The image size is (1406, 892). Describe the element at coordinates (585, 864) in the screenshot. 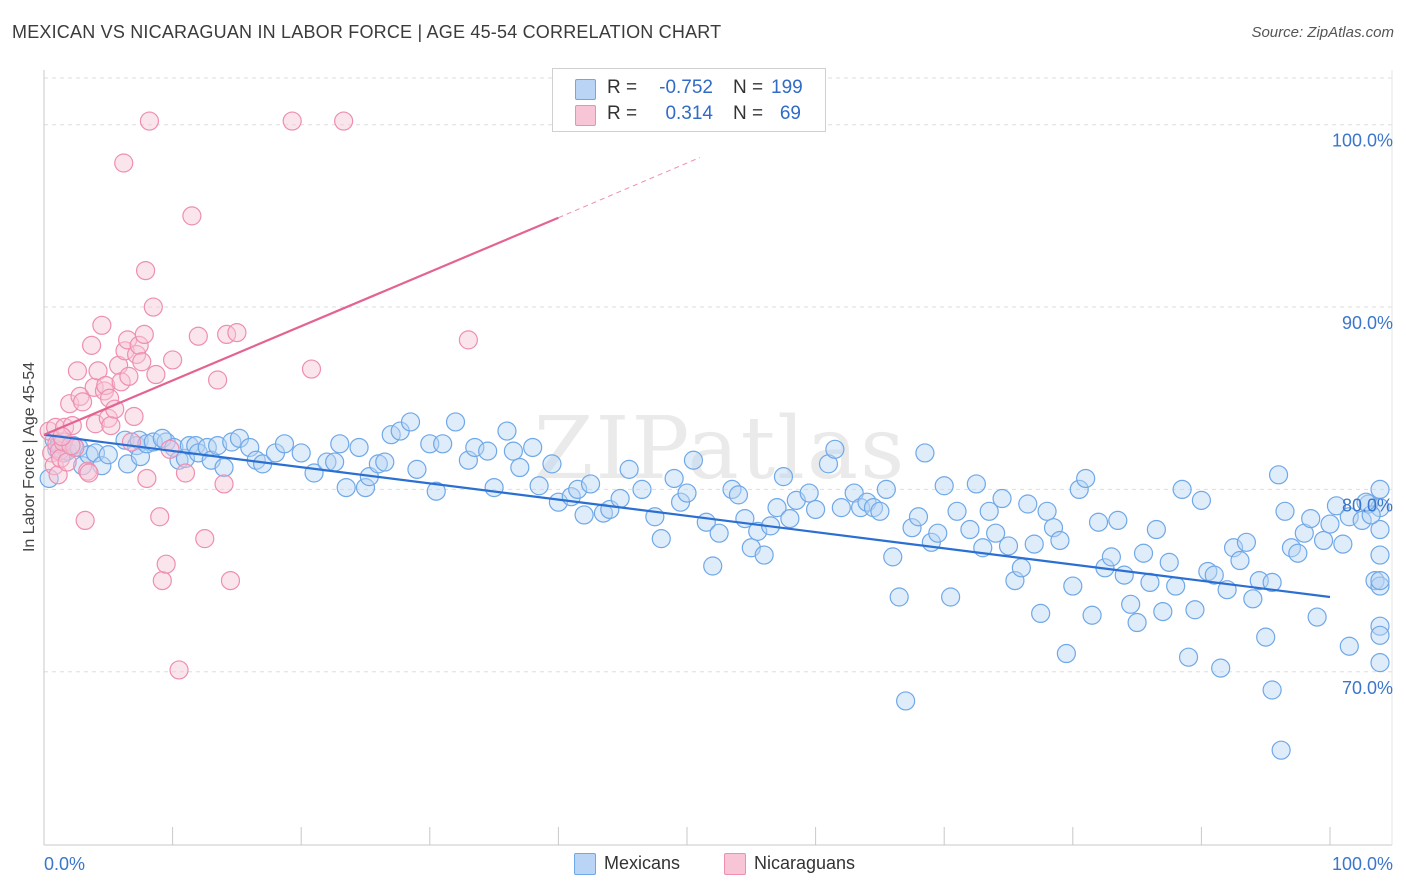

I see `legend-swatch-blue` at that location.